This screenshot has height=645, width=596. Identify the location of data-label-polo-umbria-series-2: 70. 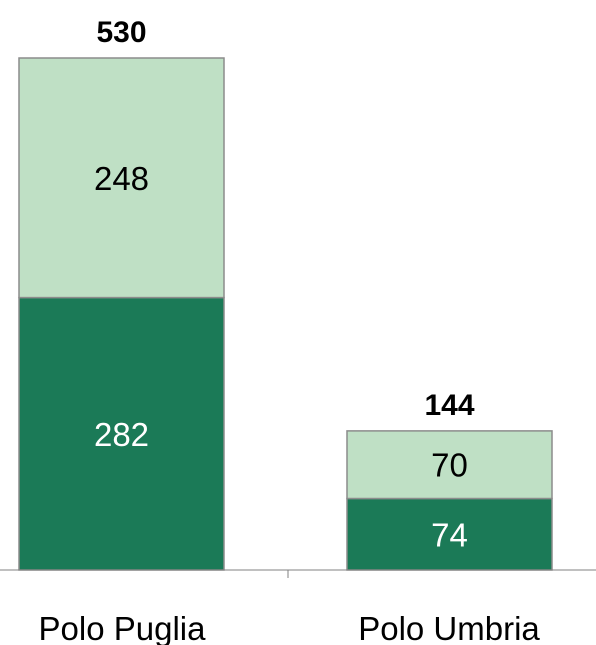
(449, 465).